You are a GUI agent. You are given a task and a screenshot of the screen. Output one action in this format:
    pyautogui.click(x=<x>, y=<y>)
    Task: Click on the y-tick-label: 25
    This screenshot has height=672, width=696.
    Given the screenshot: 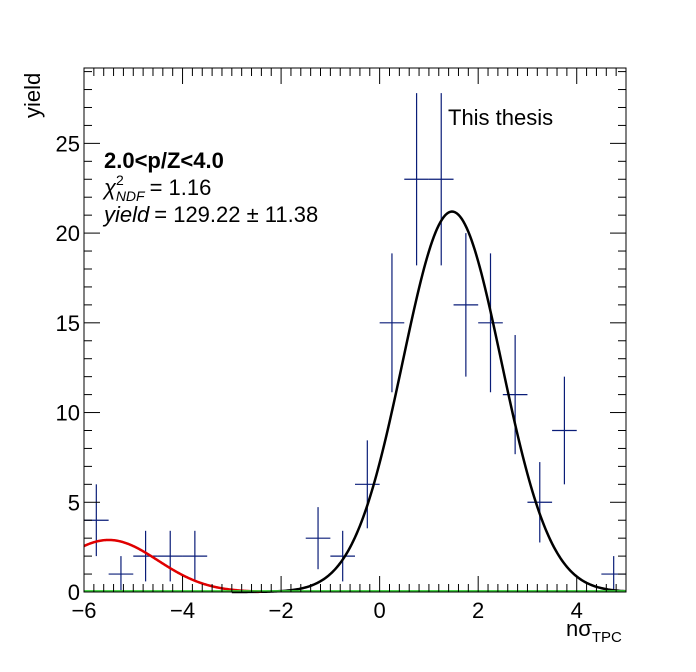 What is the action you would take?
    pyautogui.click(x=68, y=143)
    